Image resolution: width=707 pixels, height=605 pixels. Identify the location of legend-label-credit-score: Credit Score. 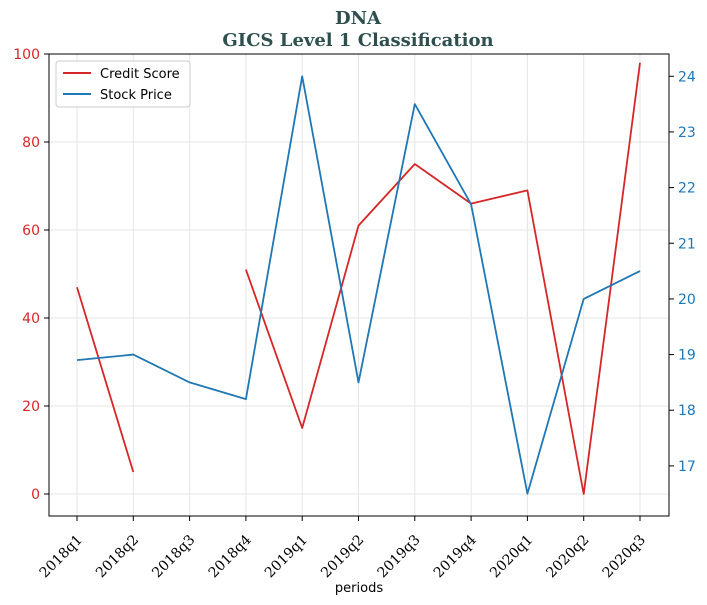
(140, 74).